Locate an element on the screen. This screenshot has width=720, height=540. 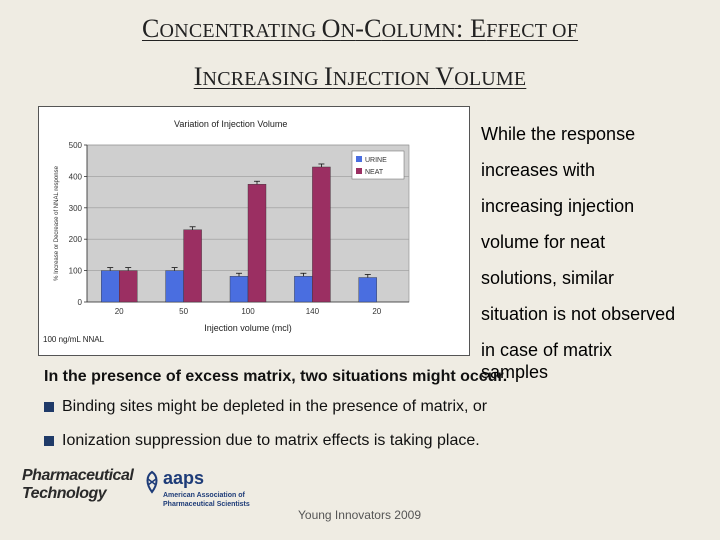
pharmaceutical-technology-logo: Pharmaceutical Technology is located at coordinates (79, 489).